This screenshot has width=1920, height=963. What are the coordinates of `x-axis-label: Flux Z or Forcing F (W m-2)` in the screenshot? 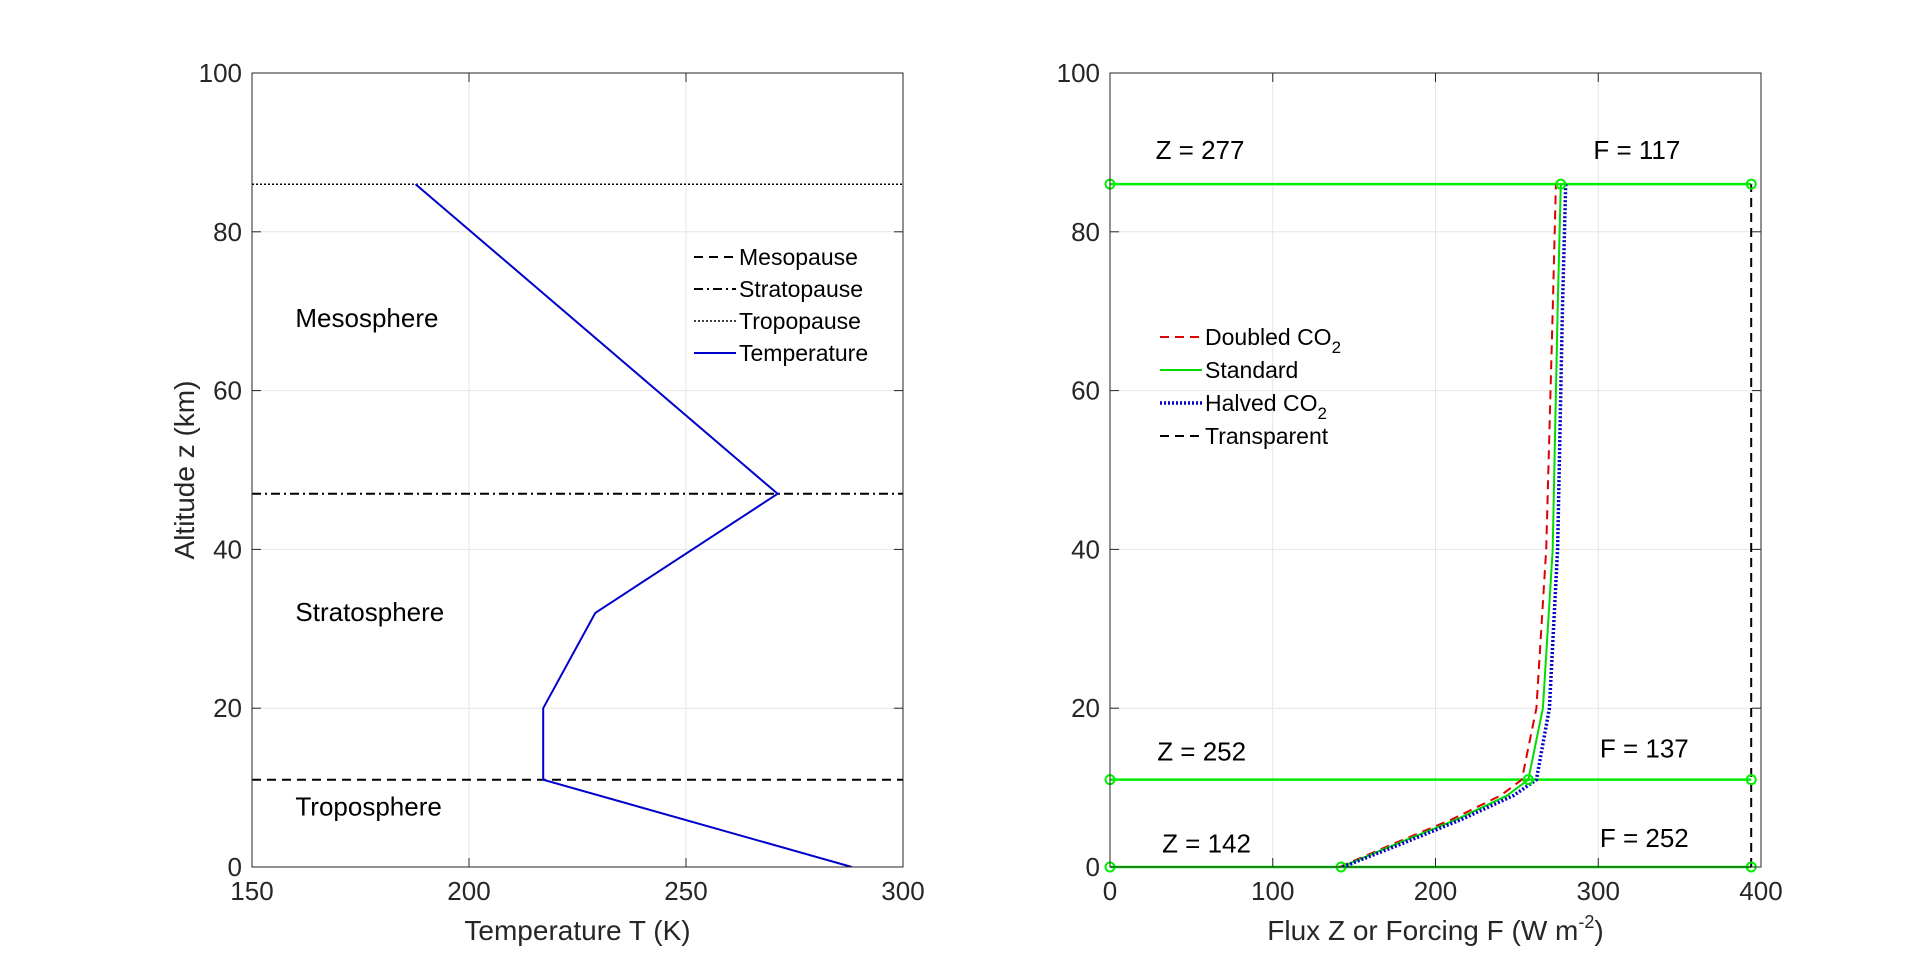 It's located at (1435, 929).